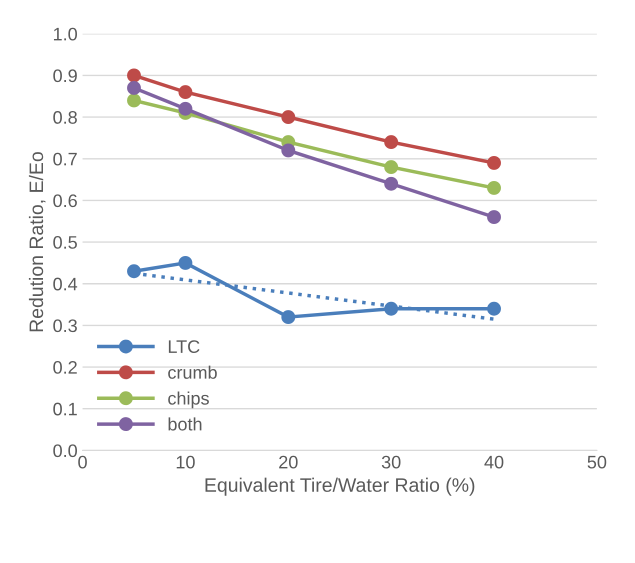 The height and width of the screenshot is (563, 635). What do you see at coordinates (494, 462) in the screenshot?
I see `x-tick-label: 40` at bounding box center [494, 462].